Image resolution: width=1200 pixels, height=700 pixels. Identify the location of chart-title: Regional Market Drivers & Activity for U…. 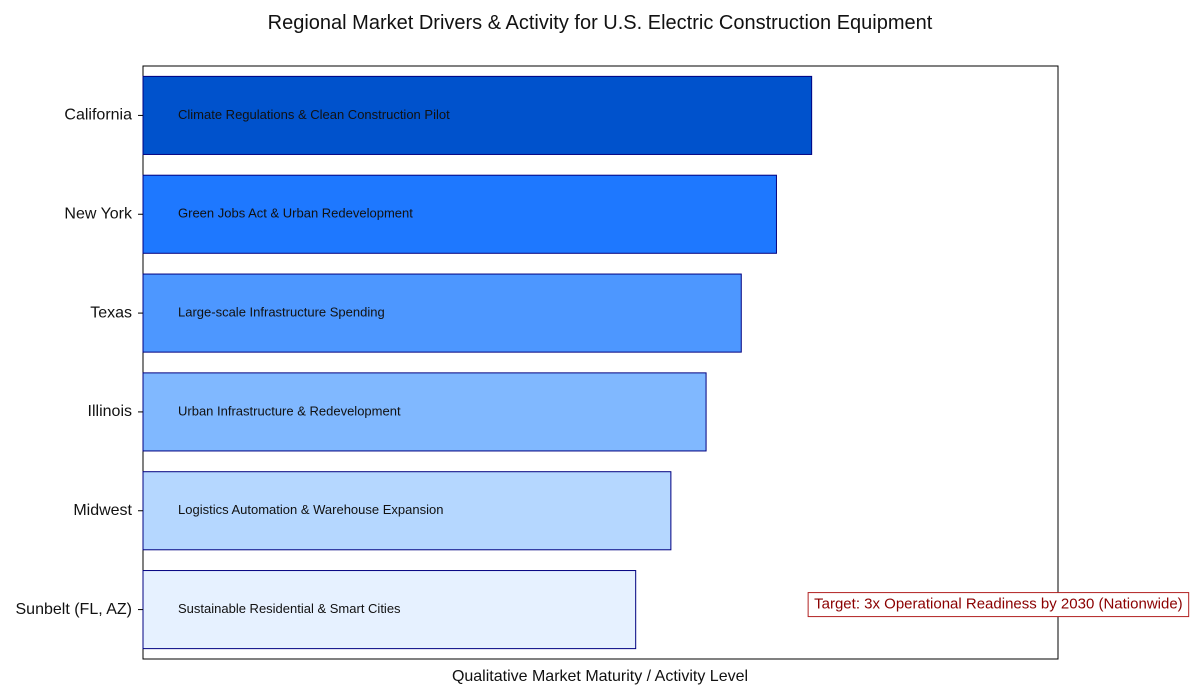
(600, 23).